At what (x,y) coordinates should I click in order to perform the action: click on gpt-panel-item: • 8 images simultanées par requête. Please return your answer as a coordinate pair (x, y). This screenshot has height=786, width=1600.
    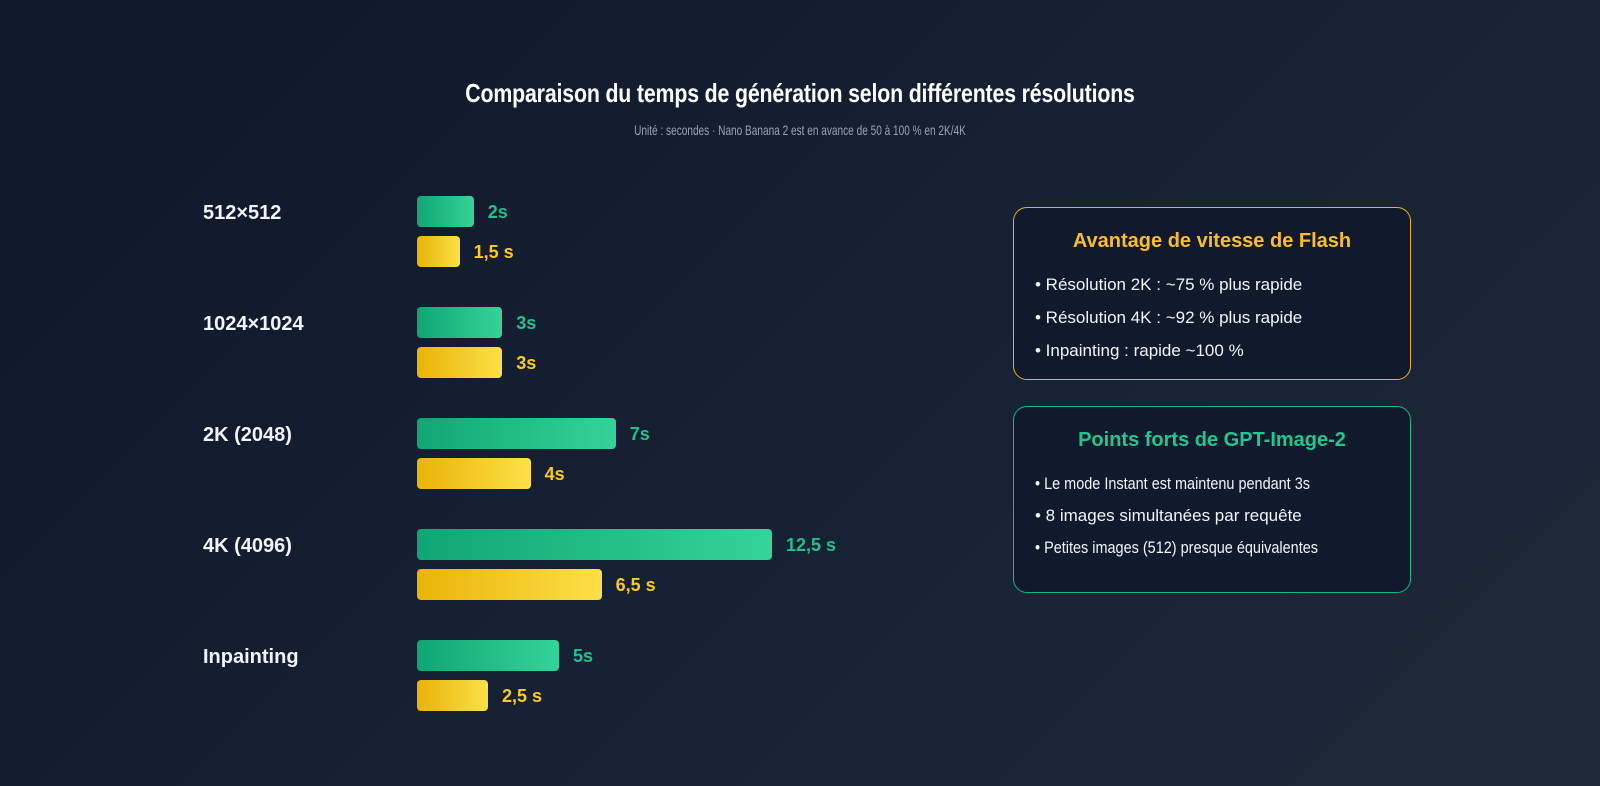
    Looking at the image, I should click on (1168, 515).